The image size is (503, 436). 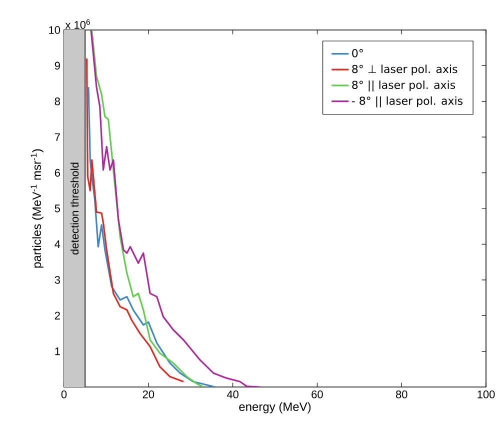 I want to click on y-axis-title: particles (MeV$^{-1}$ msr$^{-1}$), so click(x=37, y=208).